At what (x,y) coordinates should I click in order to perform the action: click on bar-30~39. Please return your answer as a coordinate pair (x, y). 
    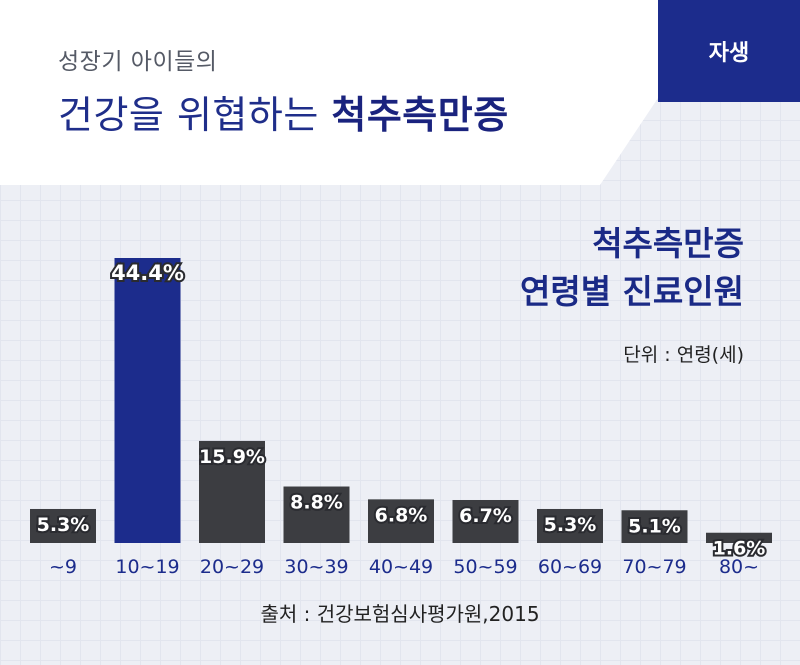
    Looking at the image, I should click on (316, 514).